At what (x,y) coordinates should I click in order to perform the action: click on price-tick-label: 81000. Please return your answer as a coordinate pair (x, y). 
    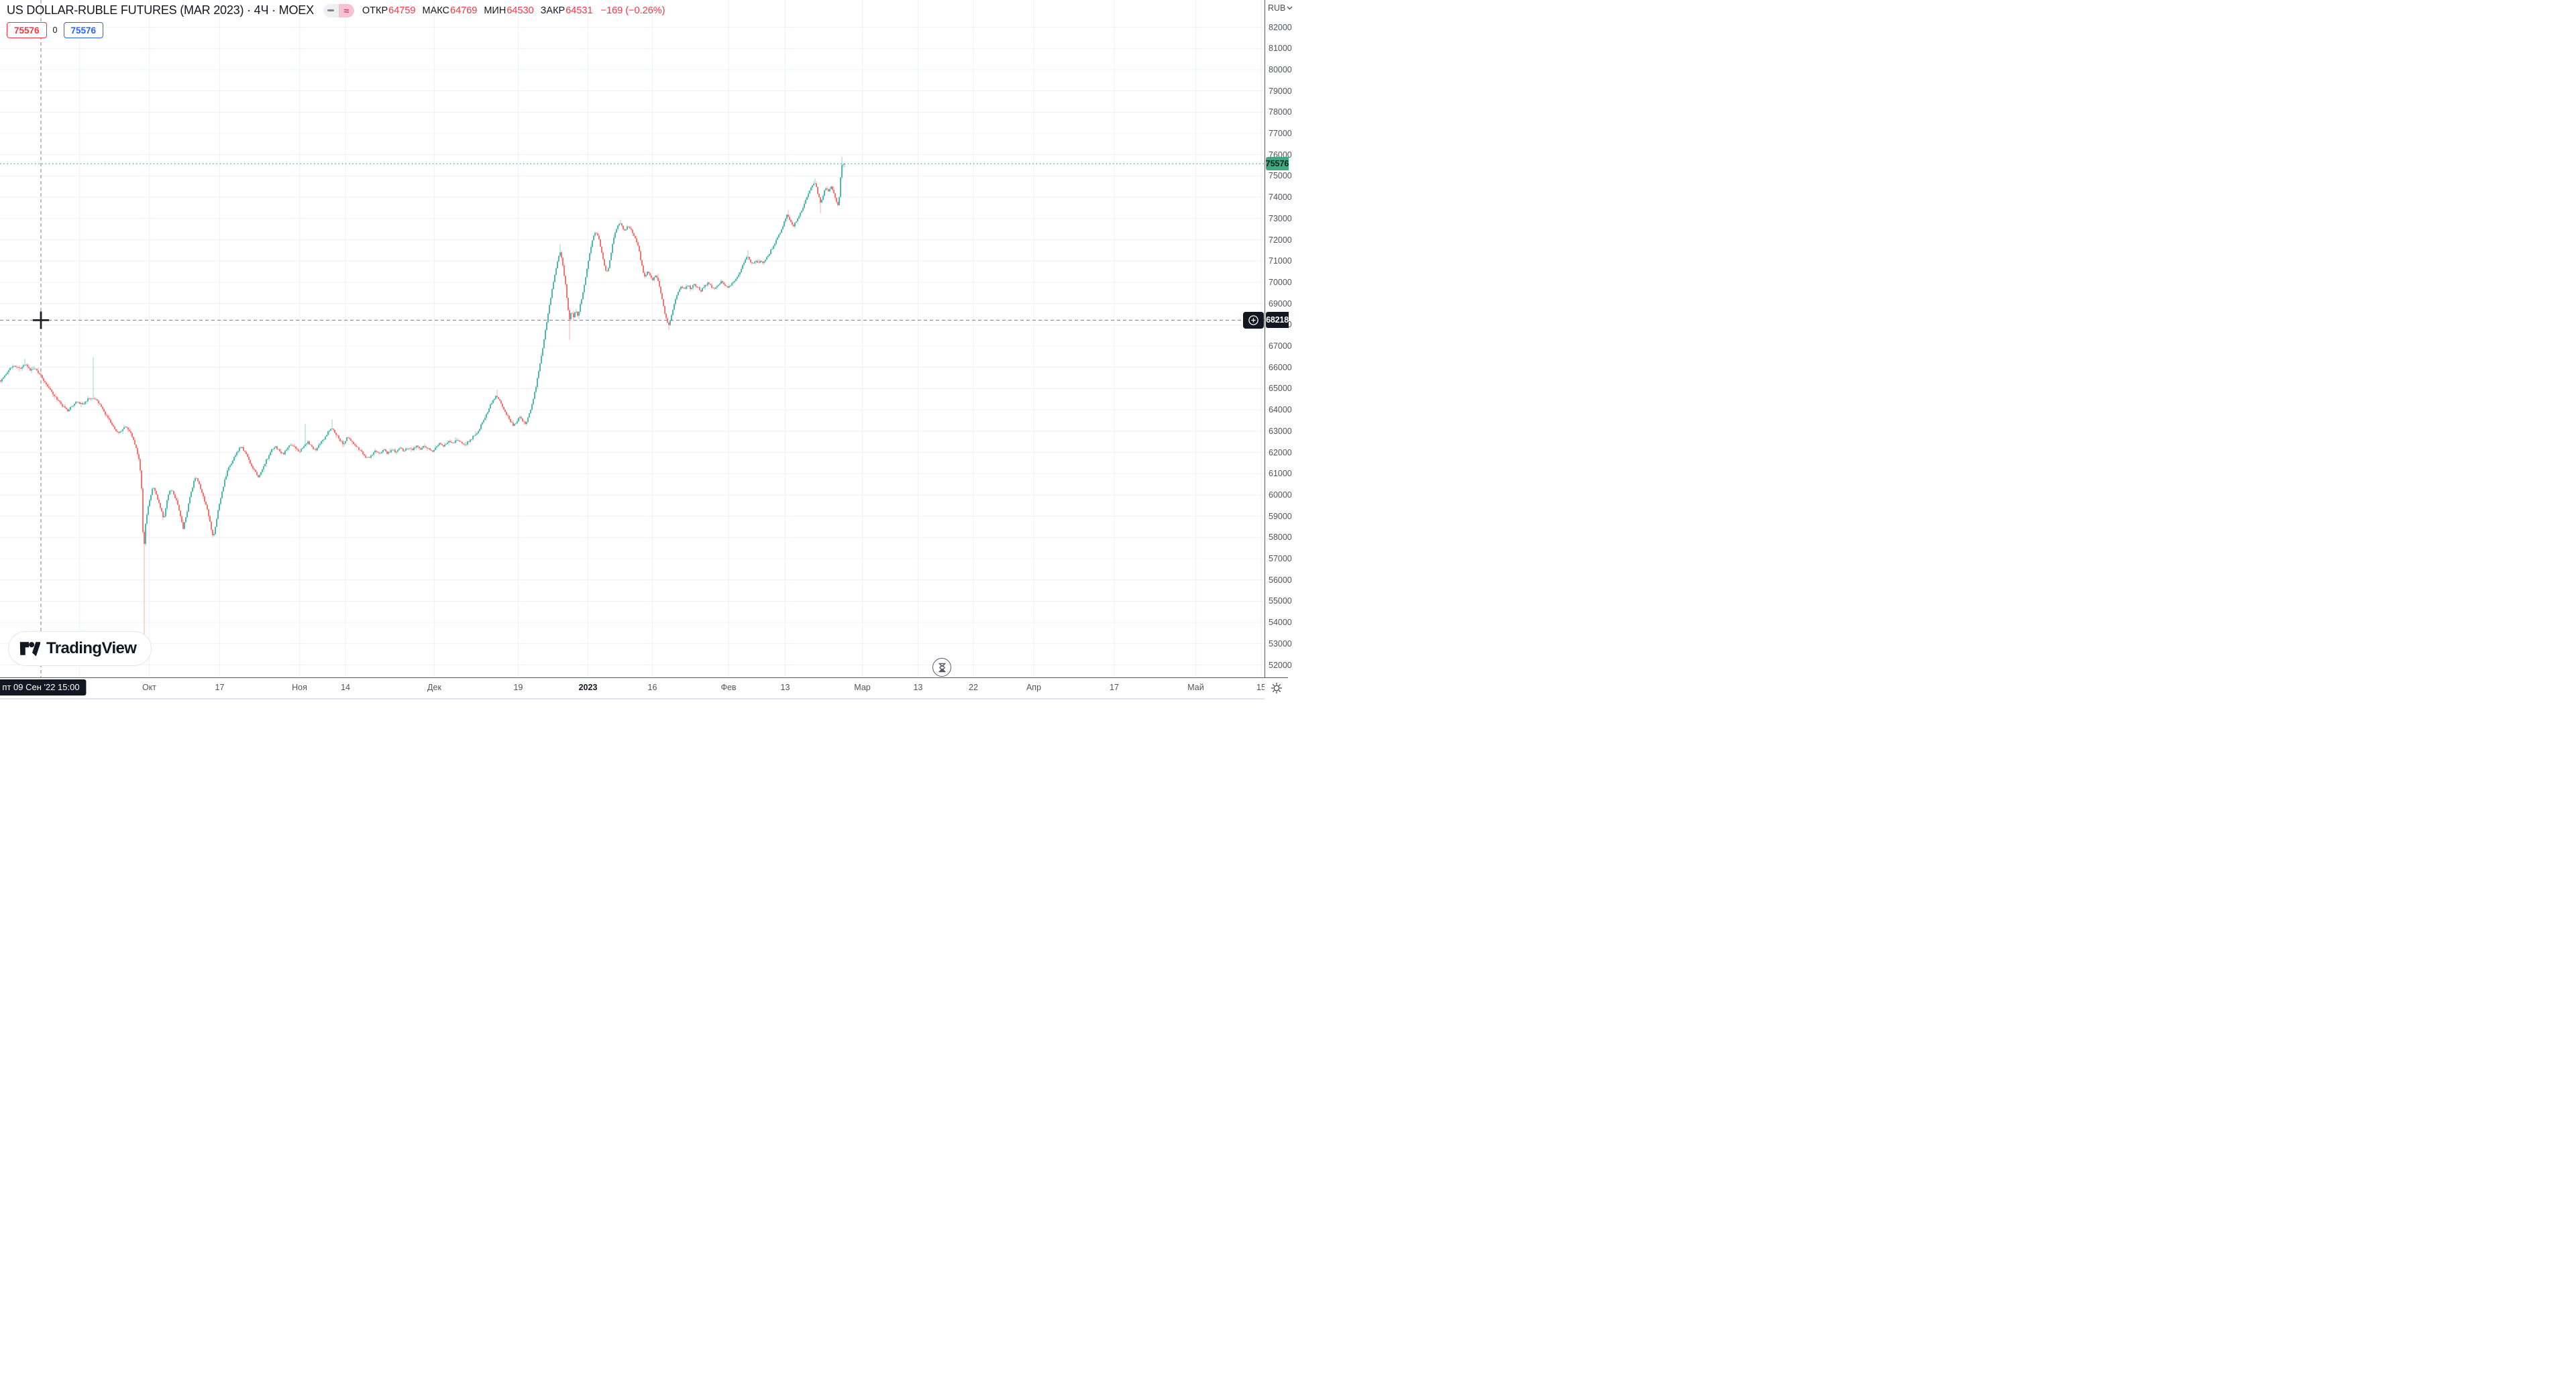
    Looking at the image, I should click on (1280, 49).